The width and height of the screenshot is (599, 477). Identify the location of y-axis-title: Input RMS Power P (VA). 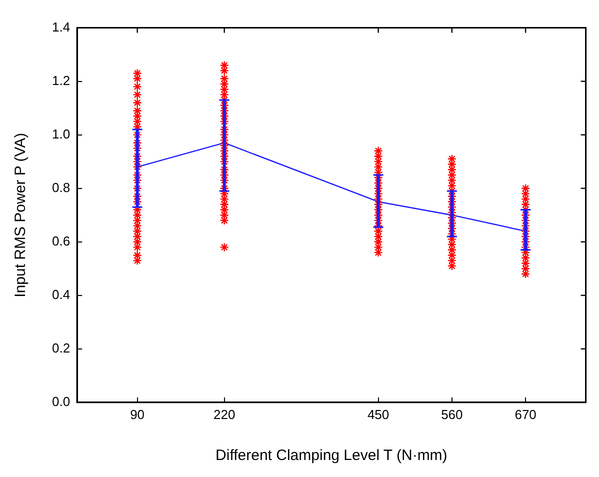
(21, 215).